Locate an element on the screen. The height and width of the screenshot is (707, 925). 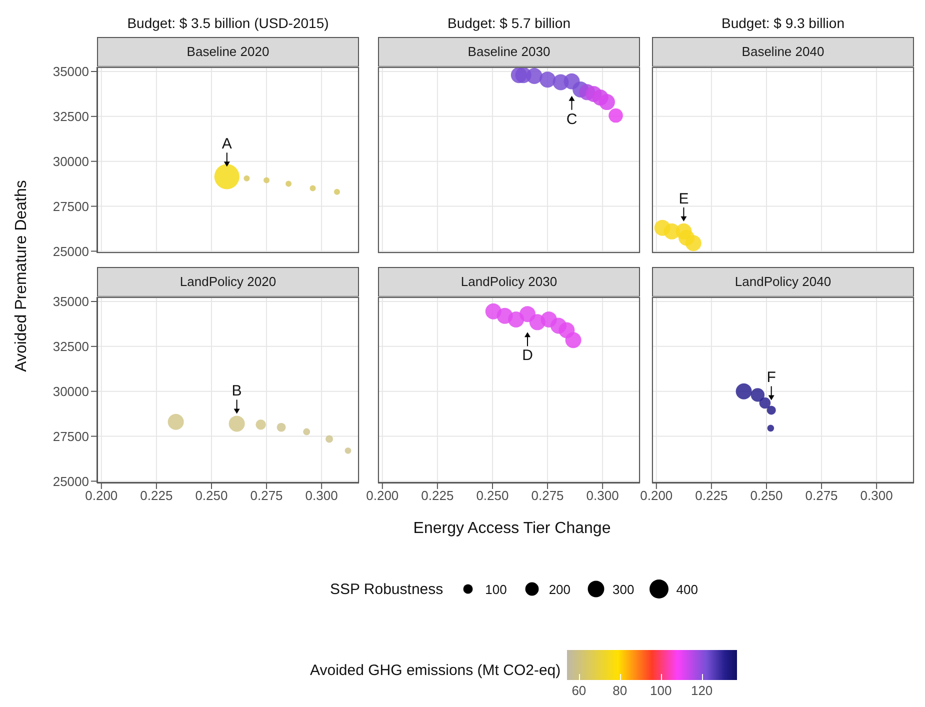
color-bar-label: 80 is located at coordinates (620, 690).